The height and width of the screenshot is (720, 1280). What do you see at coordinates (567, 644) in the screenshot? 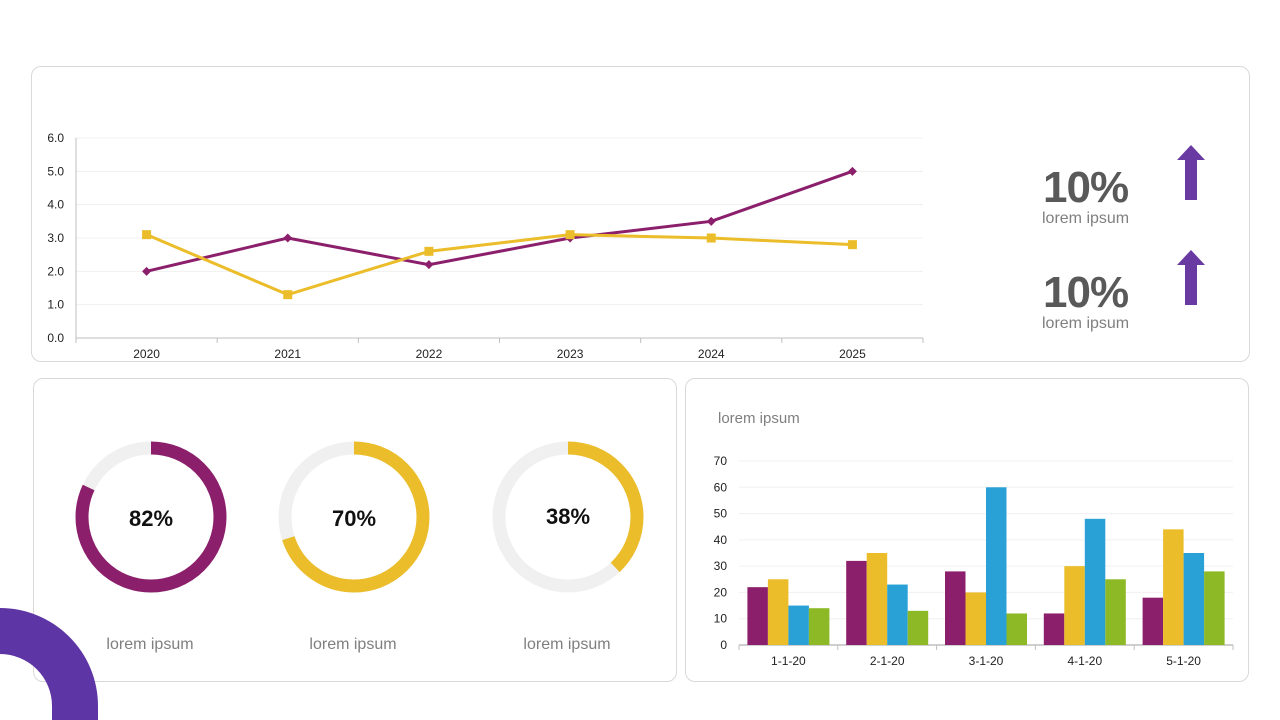
I see `donut-caption-3: lorem ipsum` at bounding box center [567, 644].